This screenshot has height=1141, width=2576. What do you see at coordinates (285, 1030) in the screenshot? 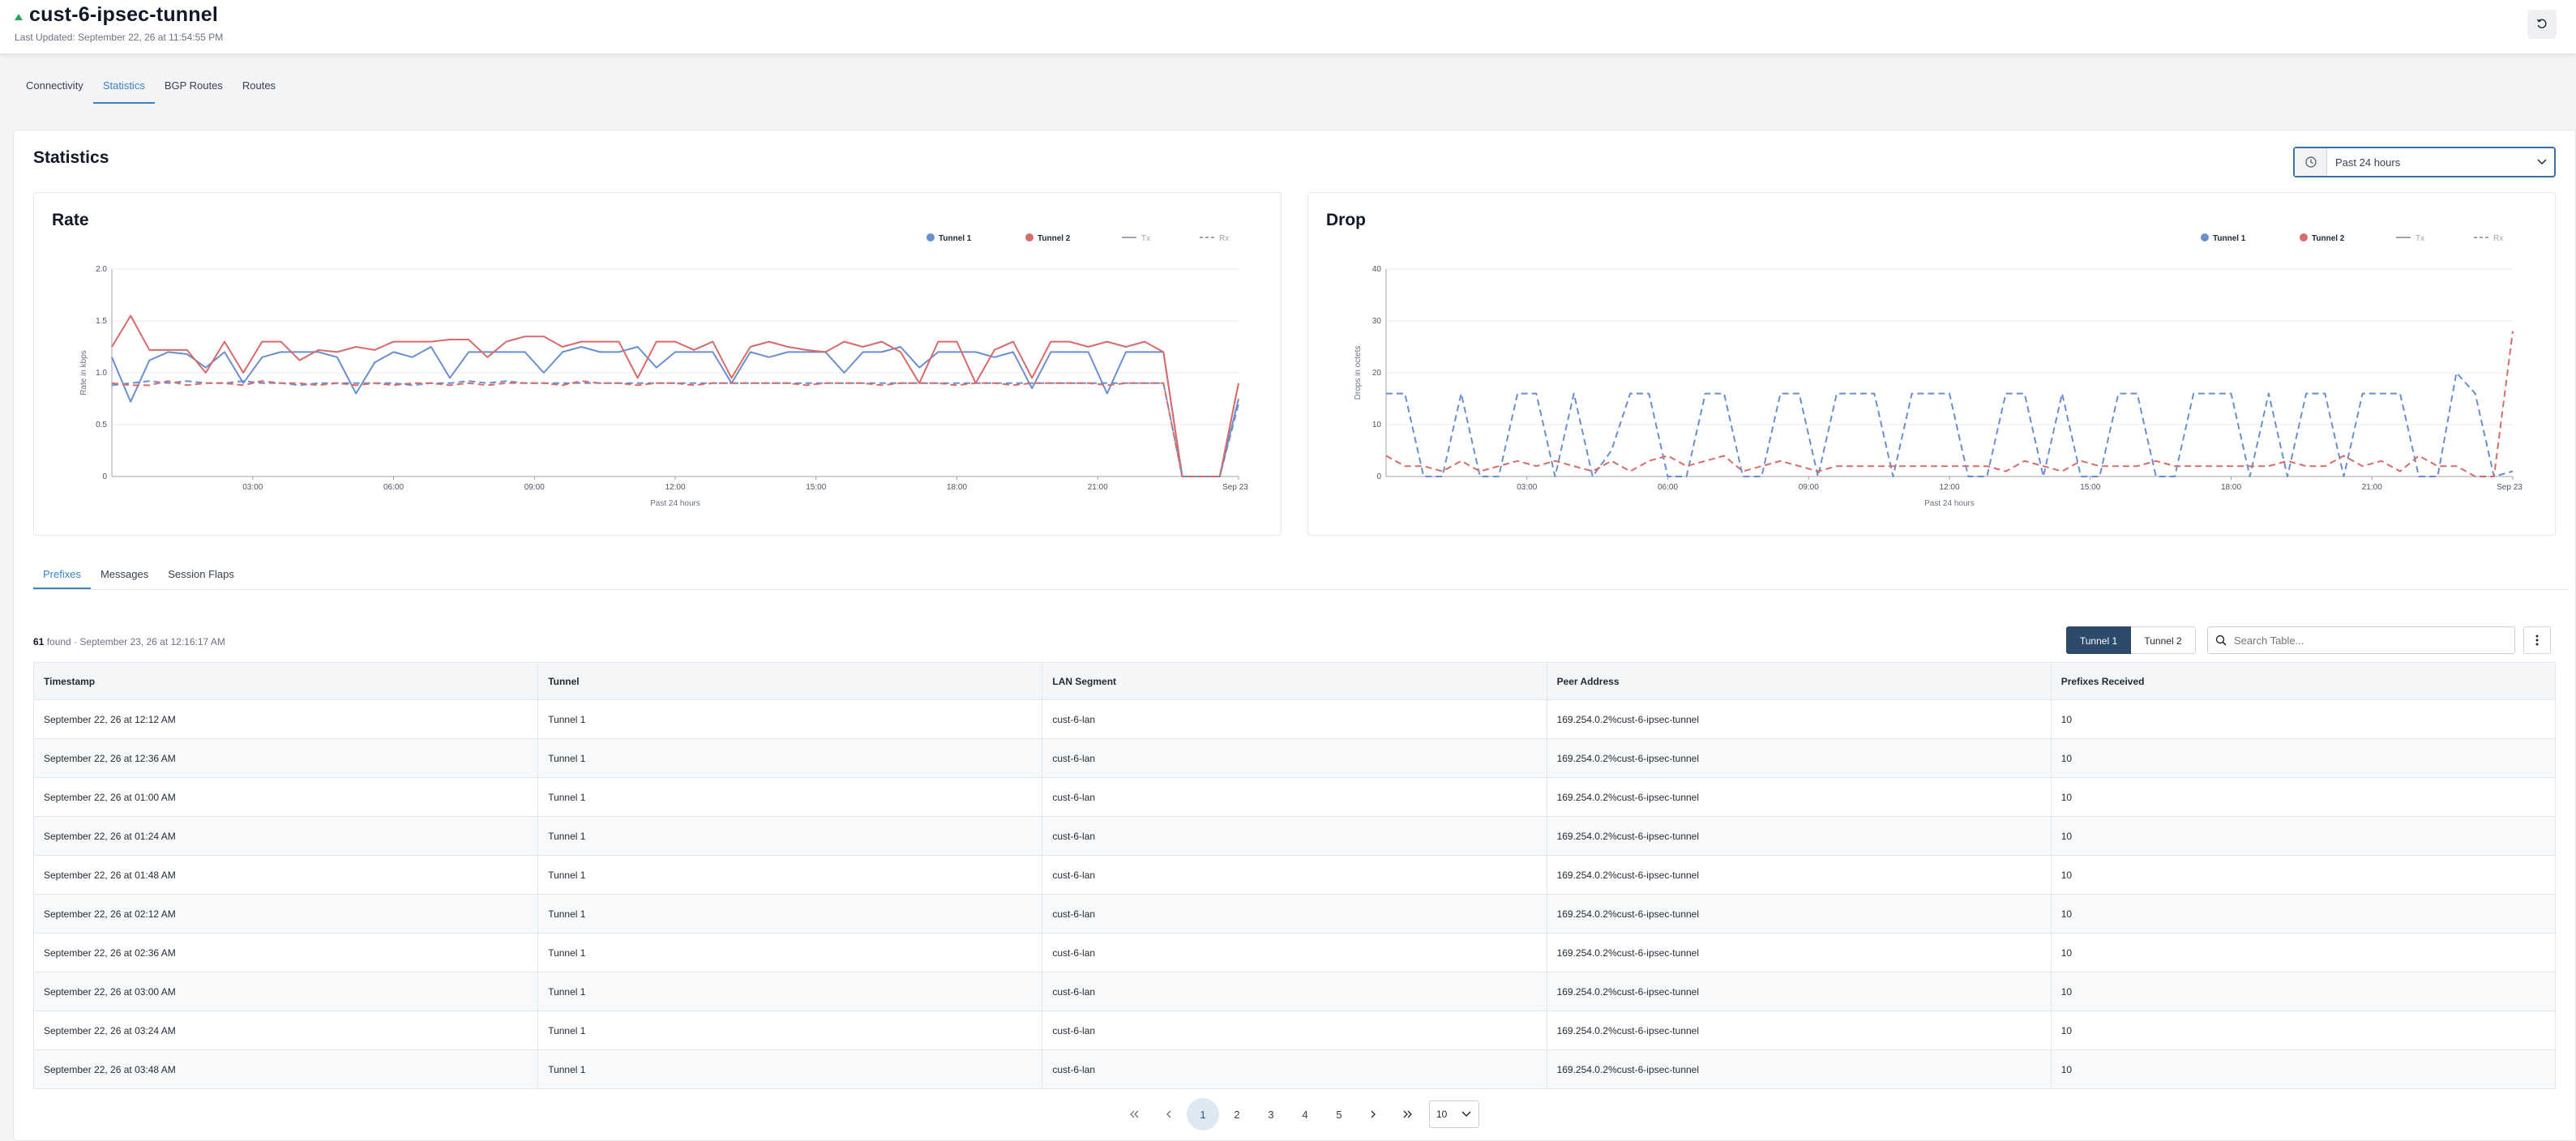
I see `cell-timestamp: September 22, 26 at 03:24 AM` at bounding box center [285, 1030].